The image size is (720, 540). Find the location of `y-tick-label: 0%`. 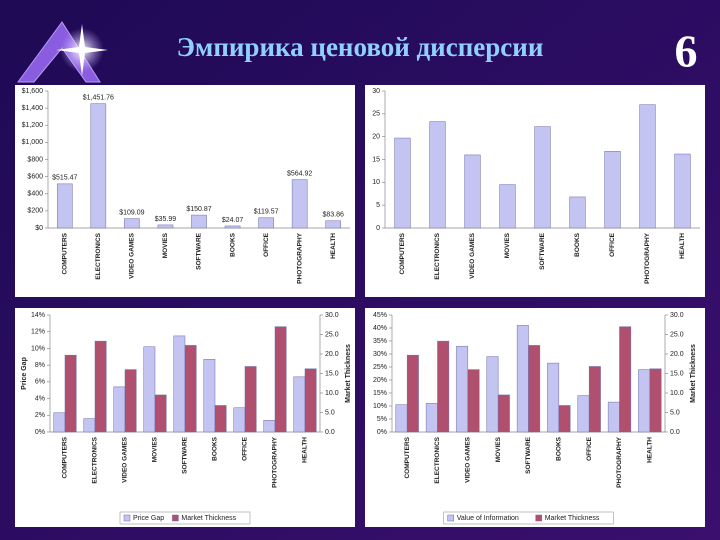

y-tick-label: 0% is located at coordinates (40, 432).